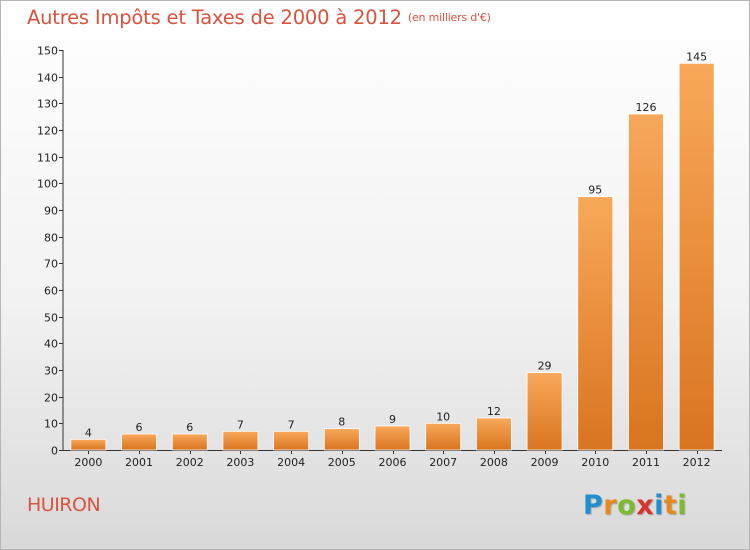 The width and height of the screenshot is (750, 550). Describe the element at coordinates (47, 78) in the screenshot. I see `y-tick-label: 140` at that location.